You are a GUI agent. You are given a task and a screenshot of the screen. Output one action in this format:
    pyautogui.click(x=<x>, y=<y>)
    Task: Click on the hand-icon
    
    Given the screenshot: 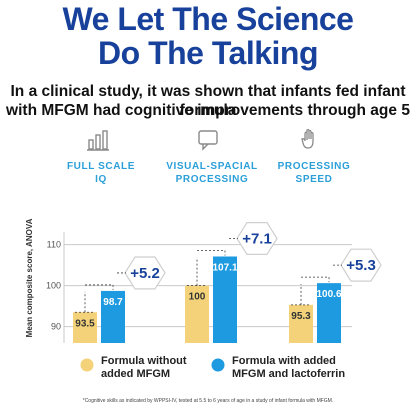 What is the action you would take?
    pyautogui.click(x=307, y=139)
    